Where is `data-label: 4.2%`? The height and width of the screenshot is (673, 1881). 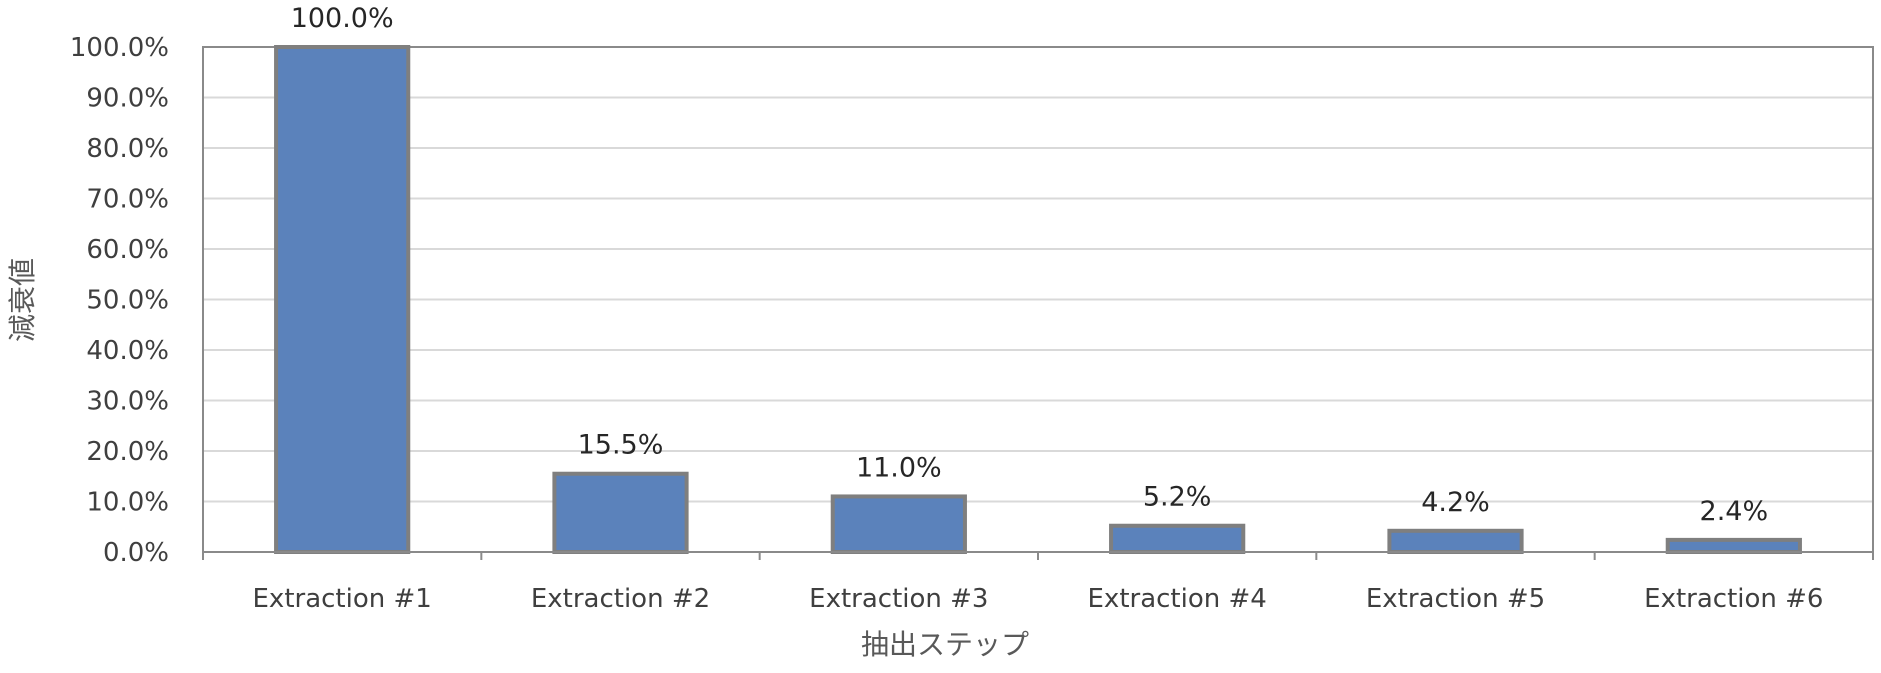
data-label: 4.2% is located at coordinates (1455, 502).